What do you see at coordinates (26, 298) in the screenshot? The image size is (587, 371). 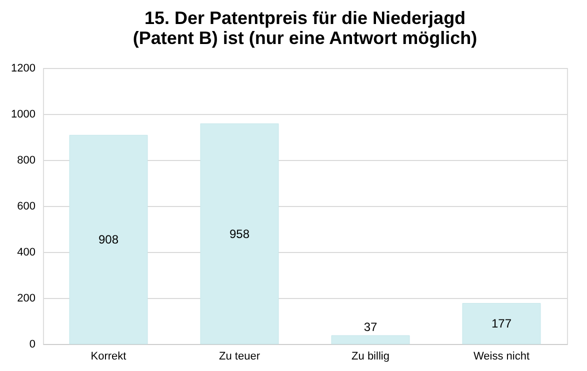 I see `y-tick-label: 200` at bounding box center [26, 298].